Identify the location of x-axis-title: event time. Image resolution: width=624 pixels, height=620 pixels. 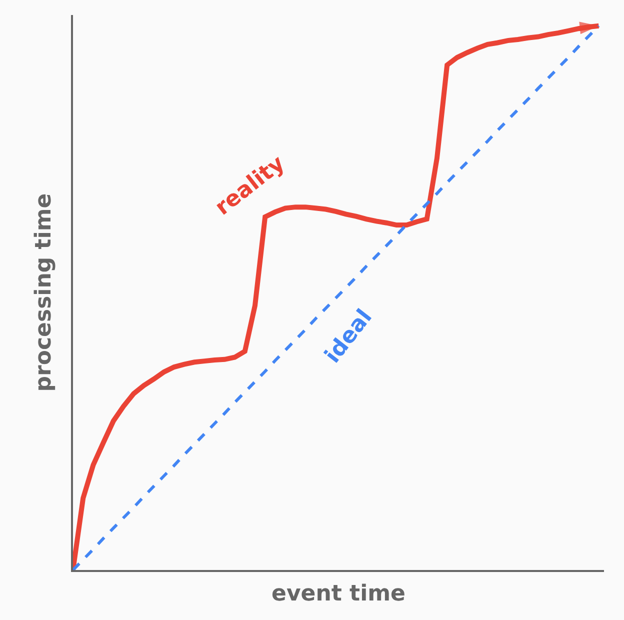
(339, 594).